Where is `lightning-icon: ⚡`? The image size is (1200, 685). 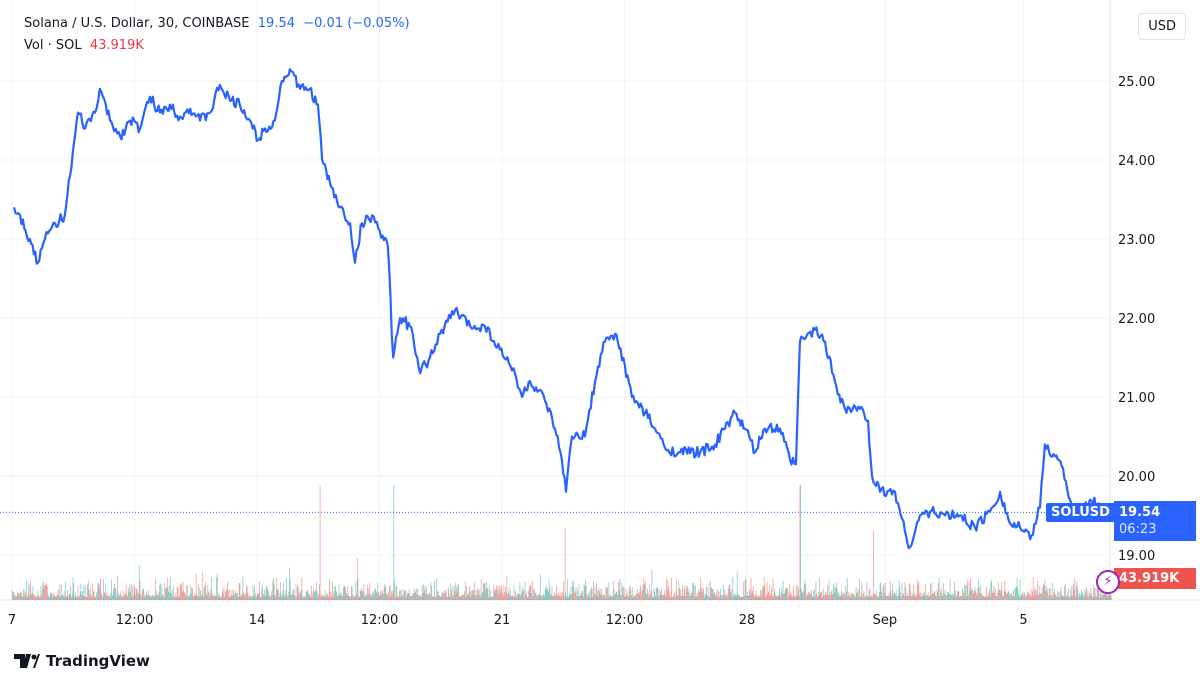 lightning-icon: ⚡ is located at coordinates (1108, 582).